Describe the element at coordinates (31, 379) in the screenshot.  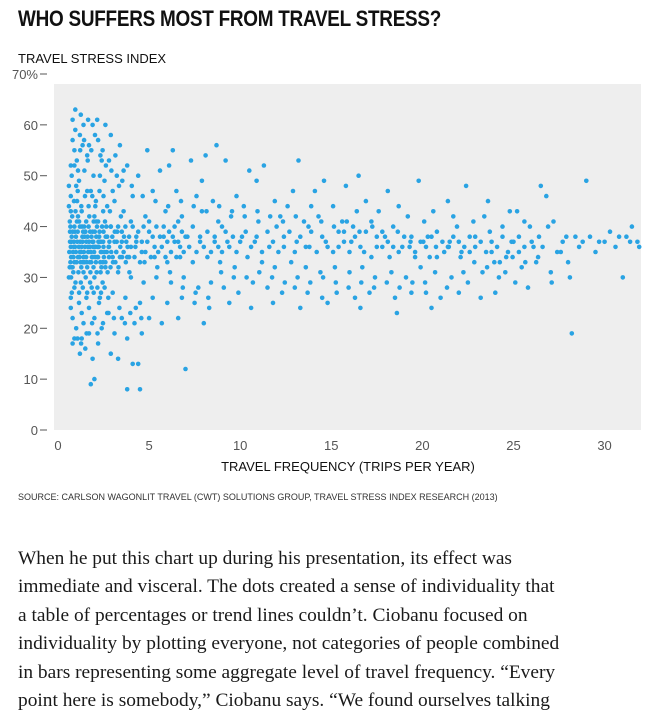
I see `y-tick-label: 10` at that location.